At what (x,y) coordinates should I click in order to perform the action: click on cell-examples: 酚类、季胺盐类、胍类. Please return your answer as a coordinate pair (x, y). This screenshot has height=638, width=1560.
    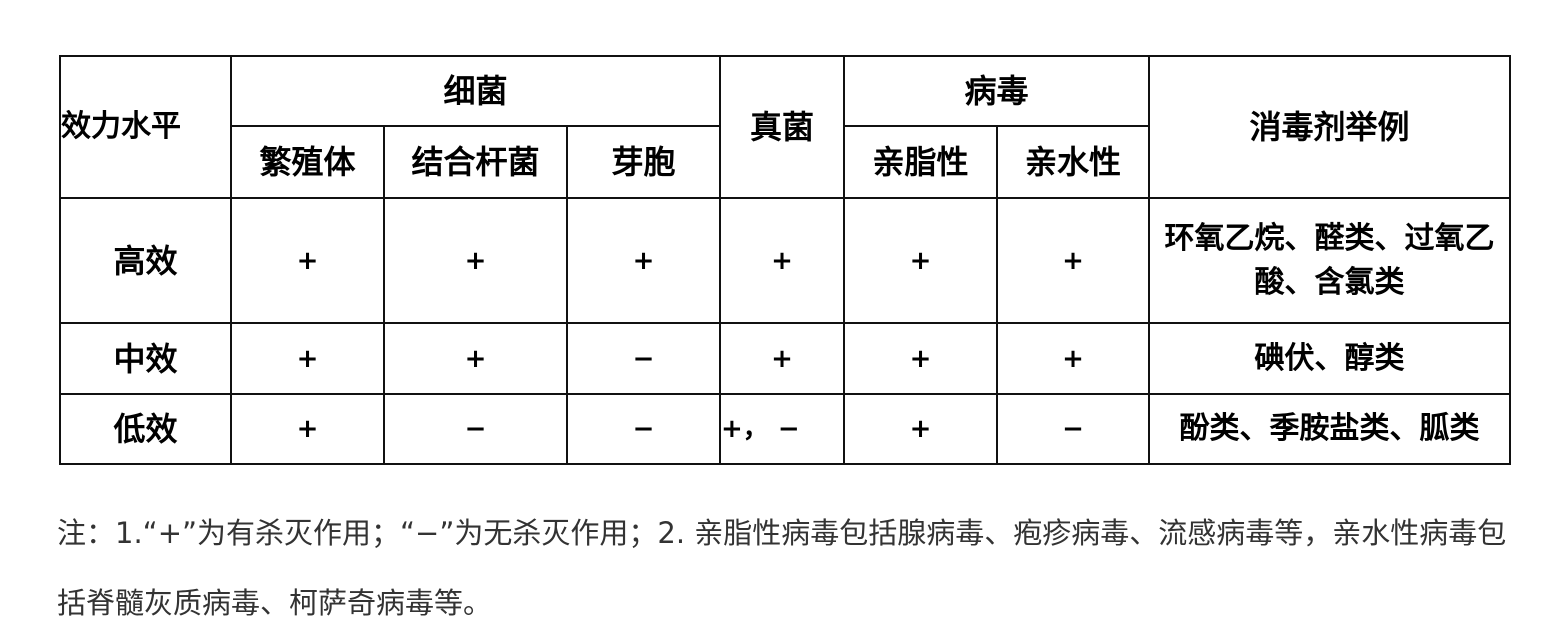
    Looking at the image, I should click on (1330, 429).